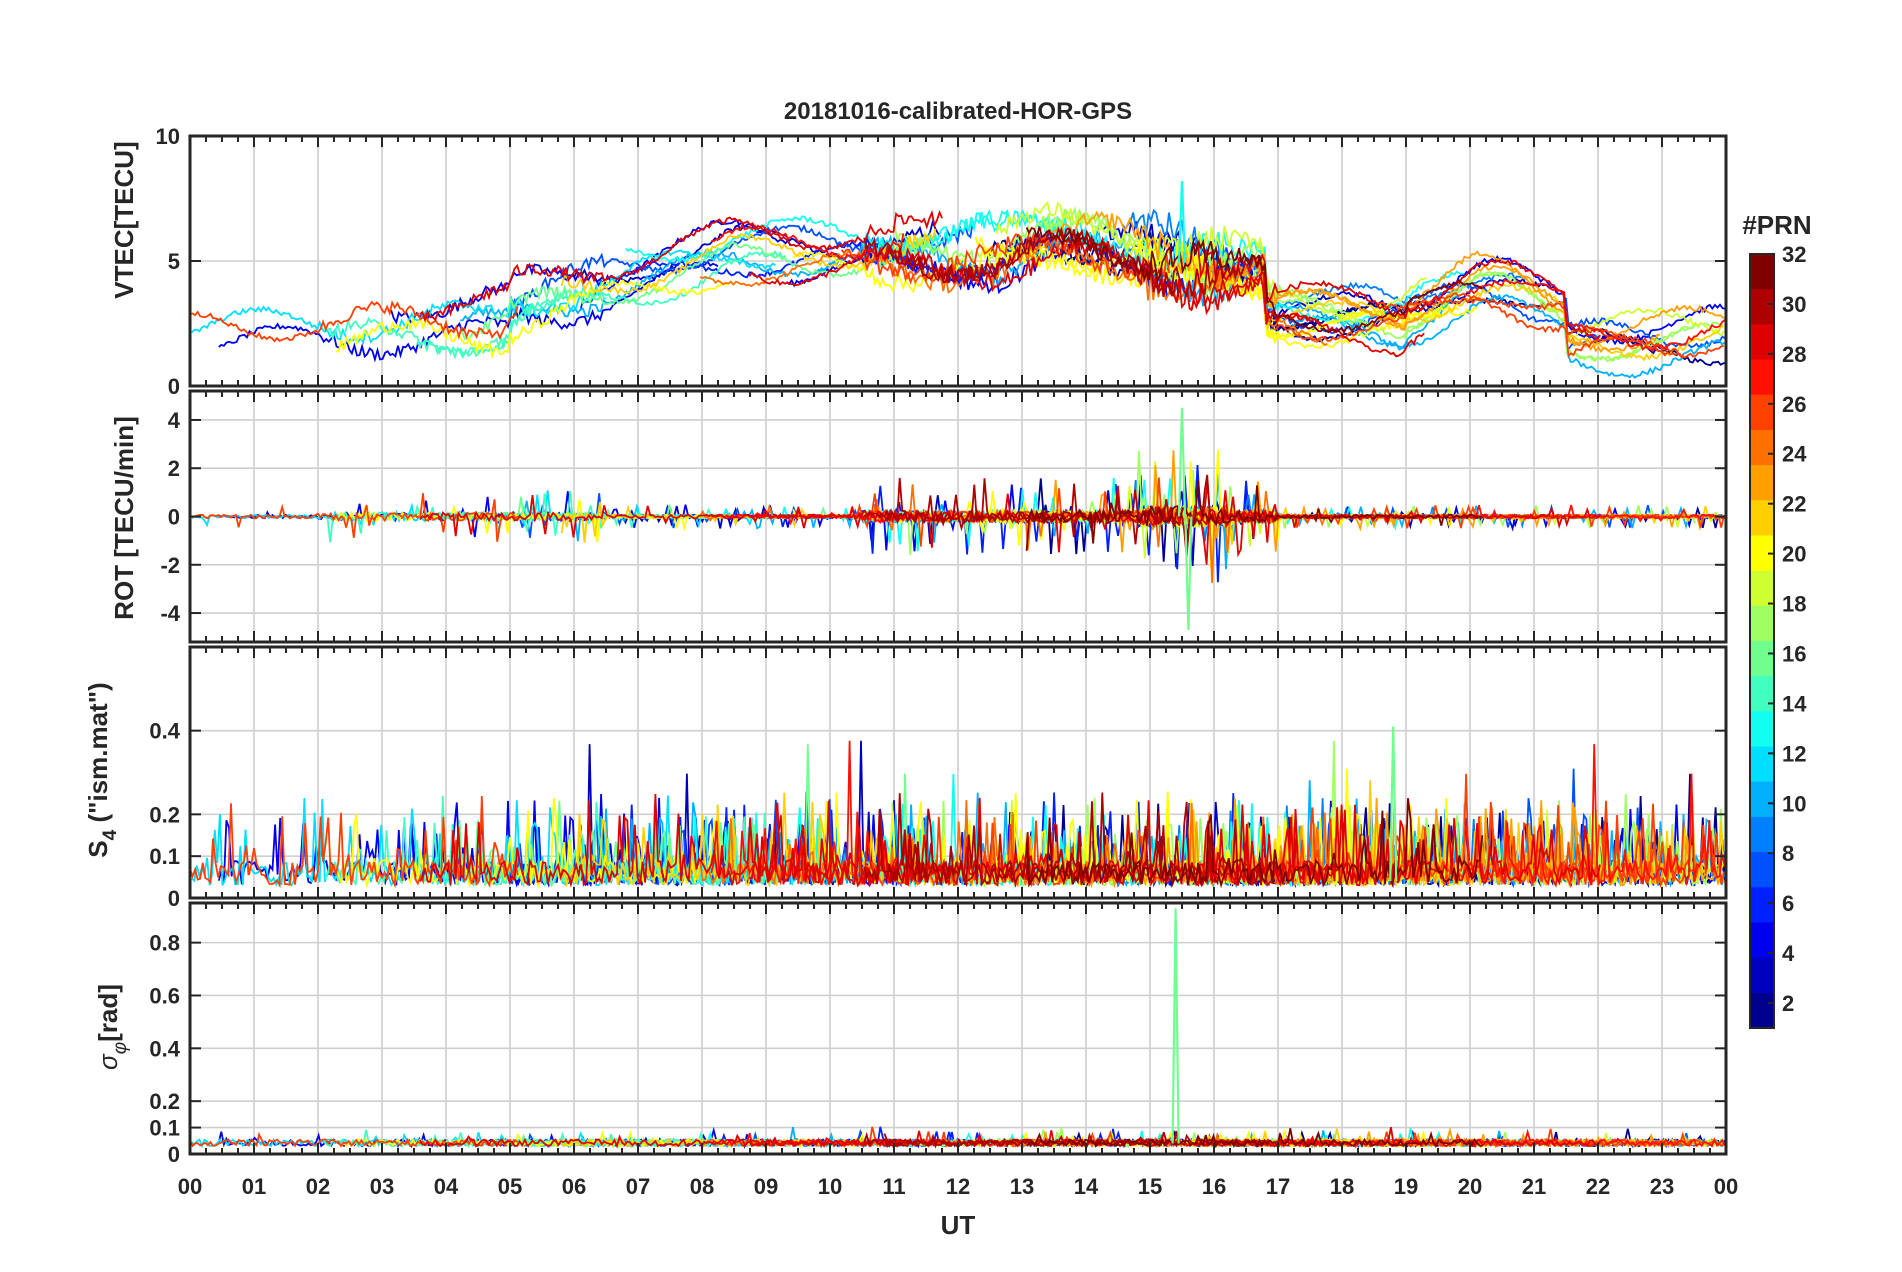 Image resolution: width=1902 pixels, height=1272 pixels. Describe the element at coordinates (1794, 653) in the screenshot. I see `colorbar-tick-label: 16` at that location.